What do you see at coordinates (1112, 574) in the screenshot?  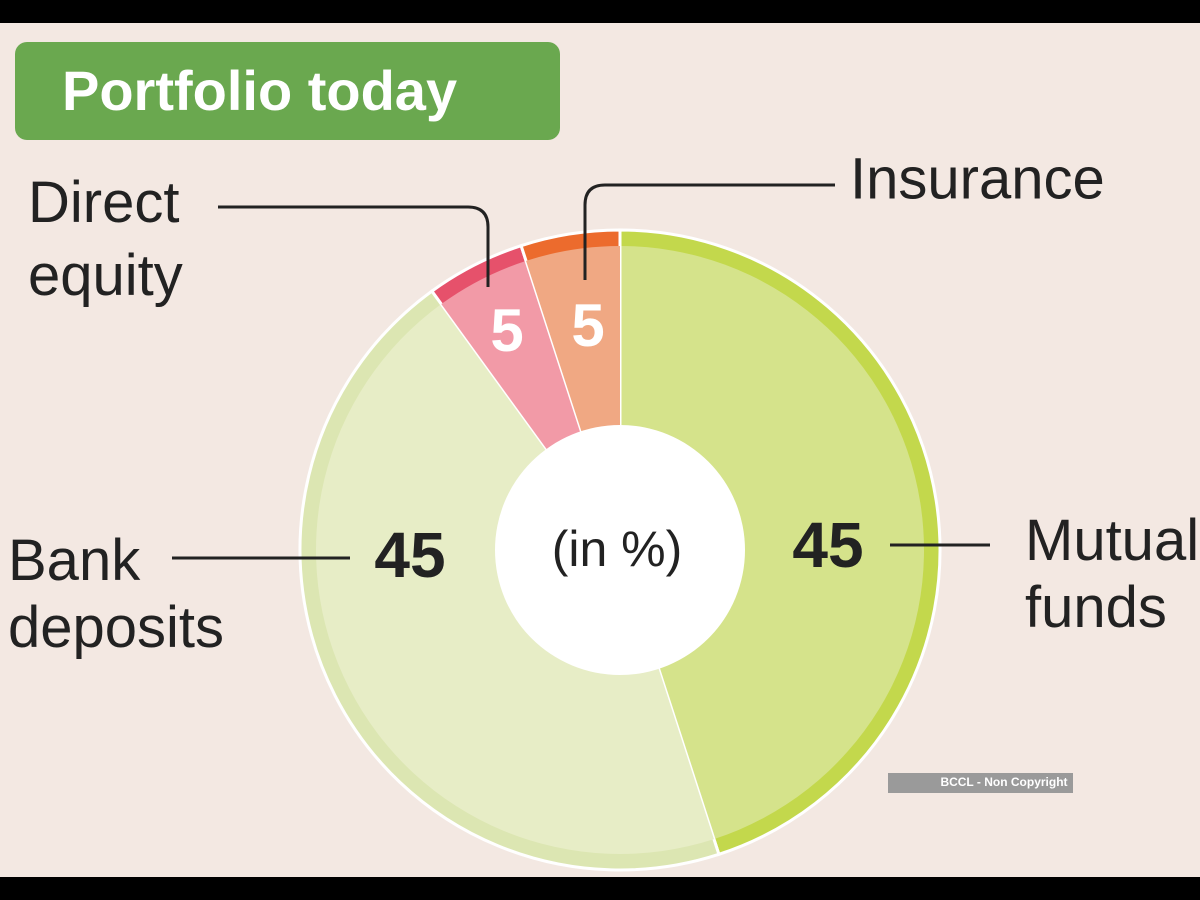 I see `category-label: Mutual funds` at bounding box center [1112, 574].